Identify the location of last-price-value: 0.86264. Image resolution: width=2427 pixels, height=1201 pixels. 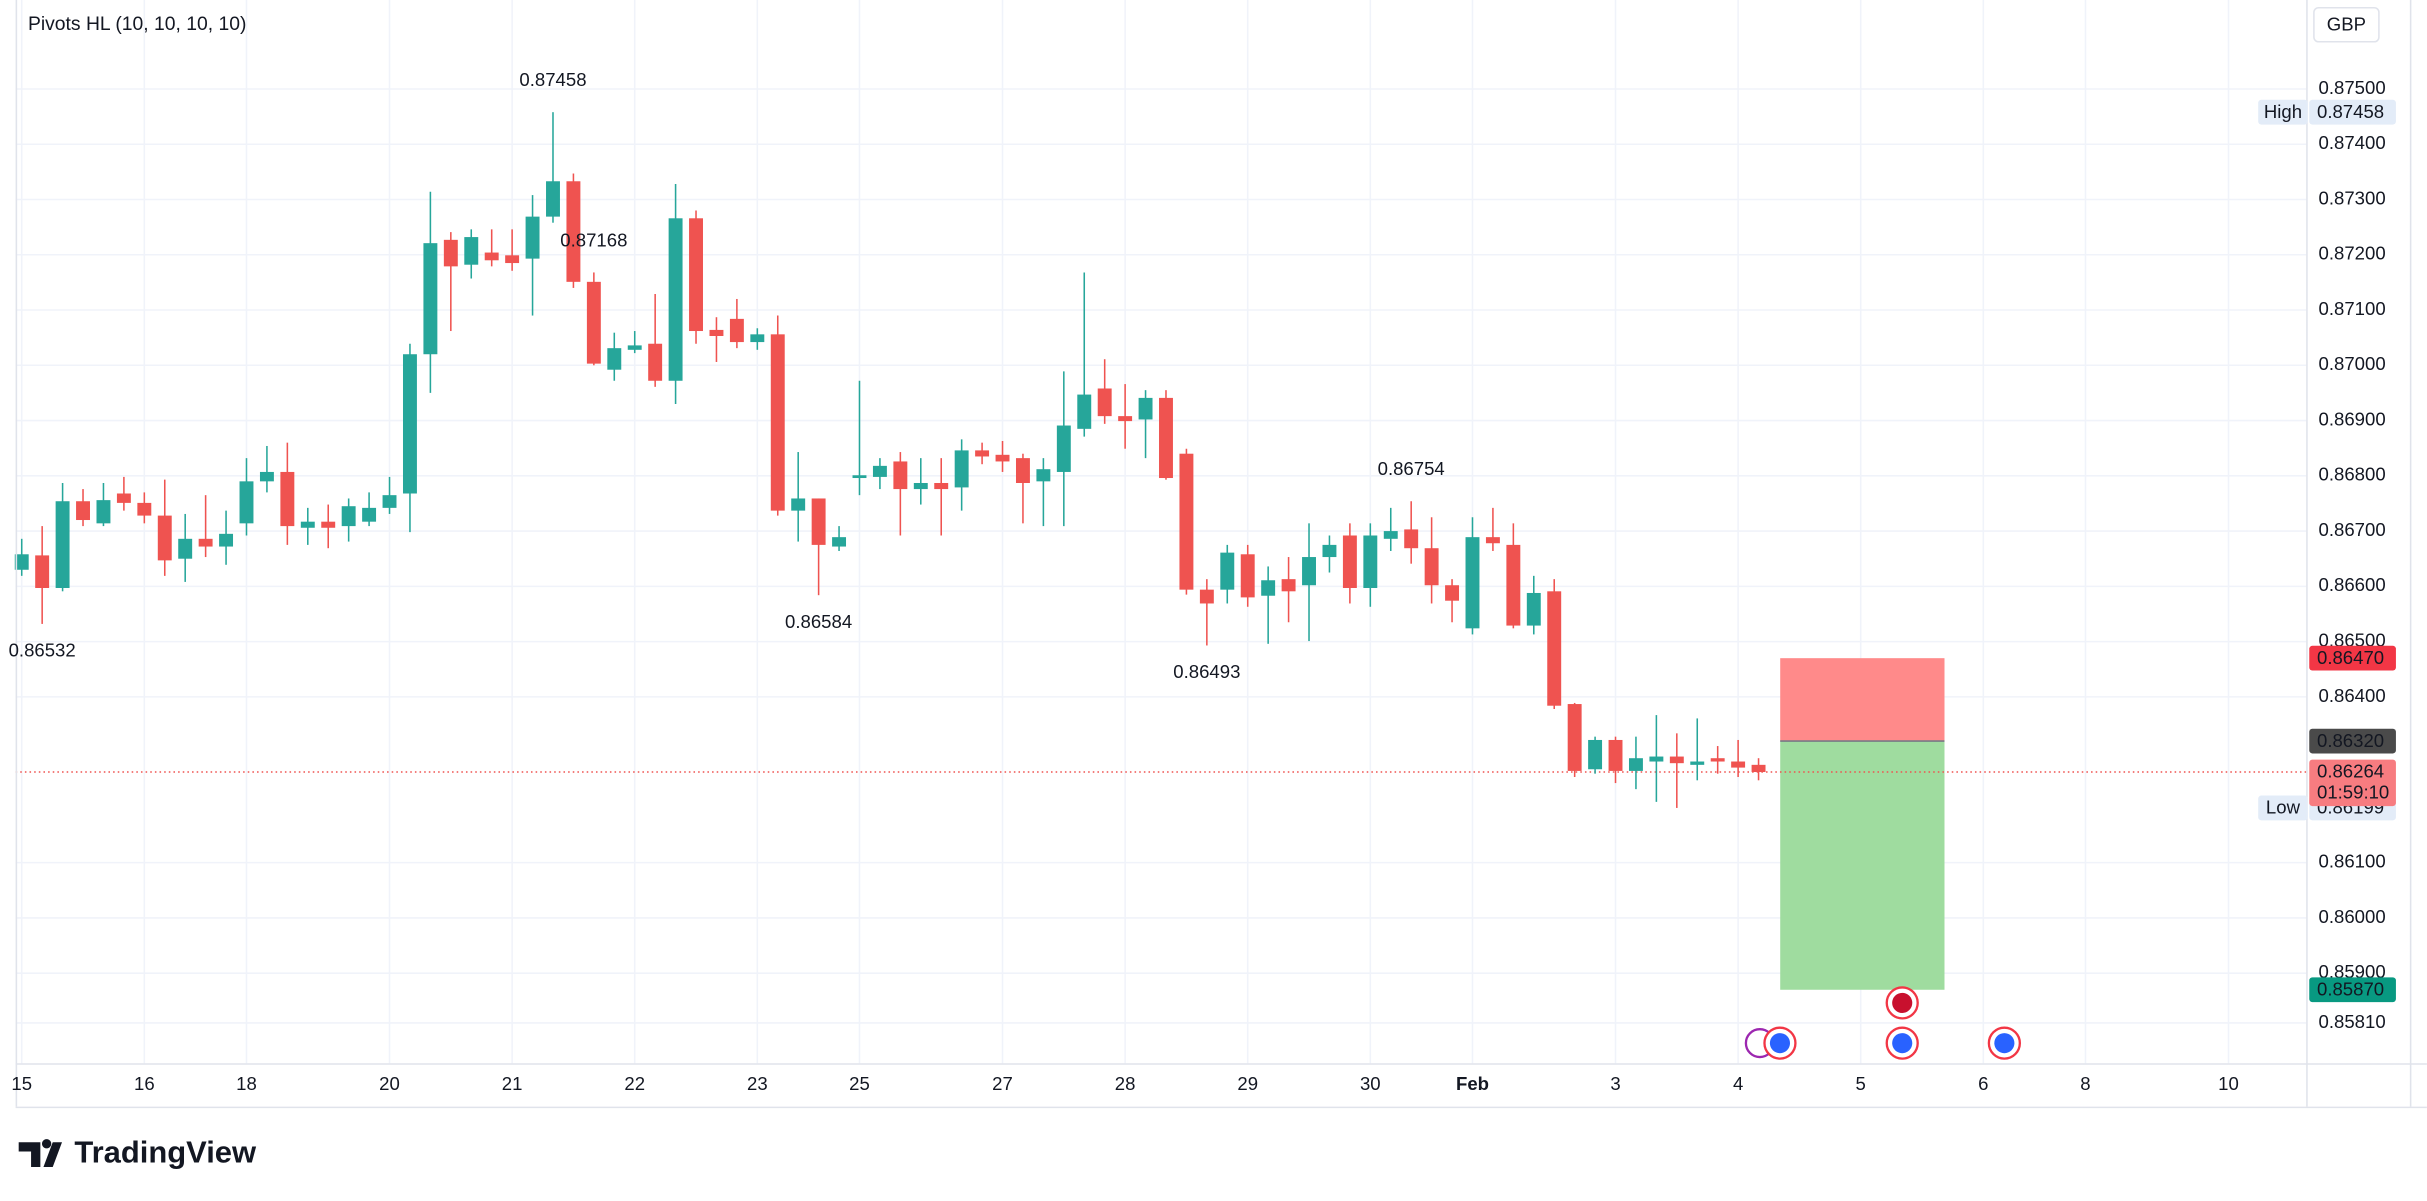
(2350, 771).